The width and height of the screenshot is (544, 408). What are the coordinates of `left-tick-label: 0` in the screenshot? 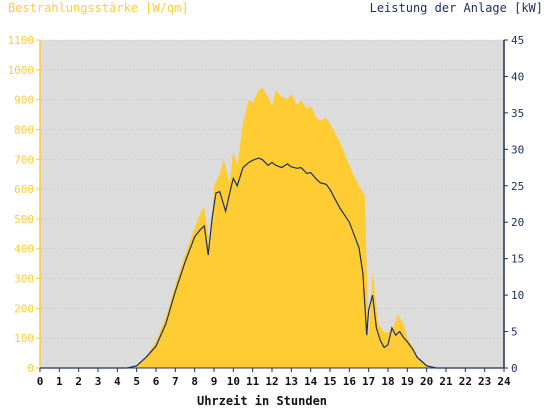 It's located at (30, 368).